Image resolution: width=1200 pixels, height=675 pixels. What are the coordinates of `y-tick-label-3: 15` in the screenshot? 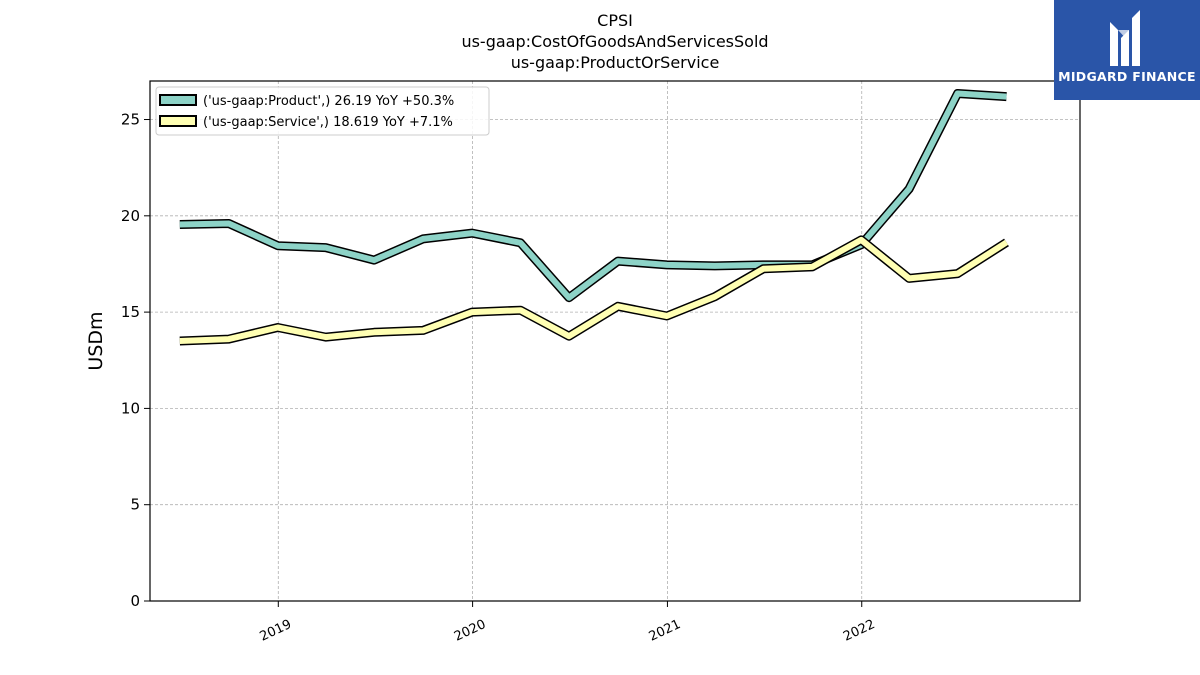 It's located at (130, 312).